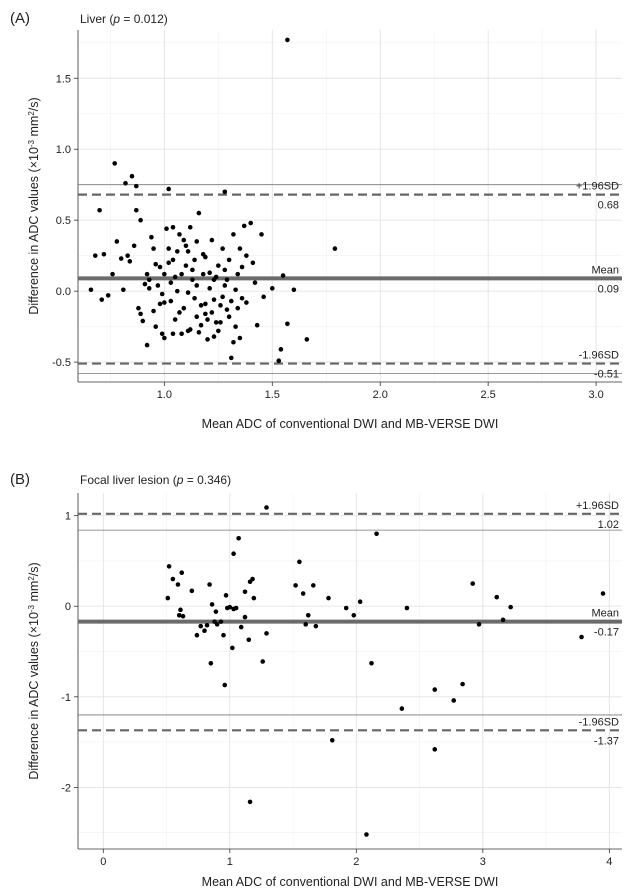 This screenshot has width=633, height=896. What do you see at coordinates (605, 614) in the screenshot?
I see `panel-b-mean-label: Mean` at bounding box center [605, 614].